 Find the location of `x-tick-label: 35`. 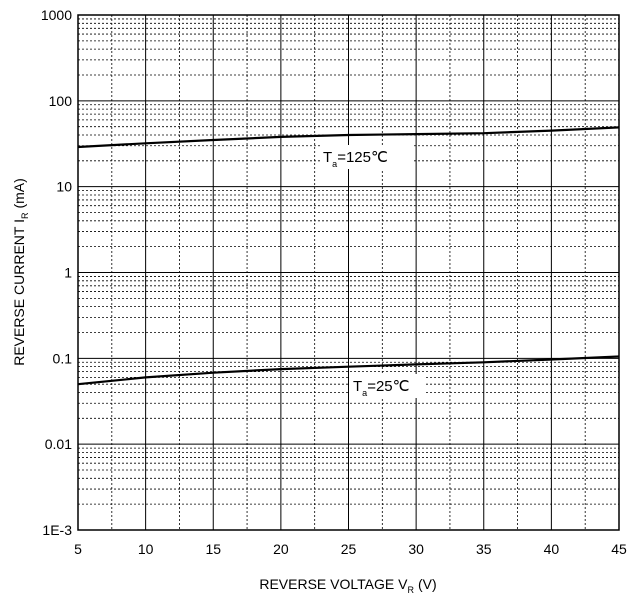

x-tick-label: 35 is located at coordinates (484, 549).